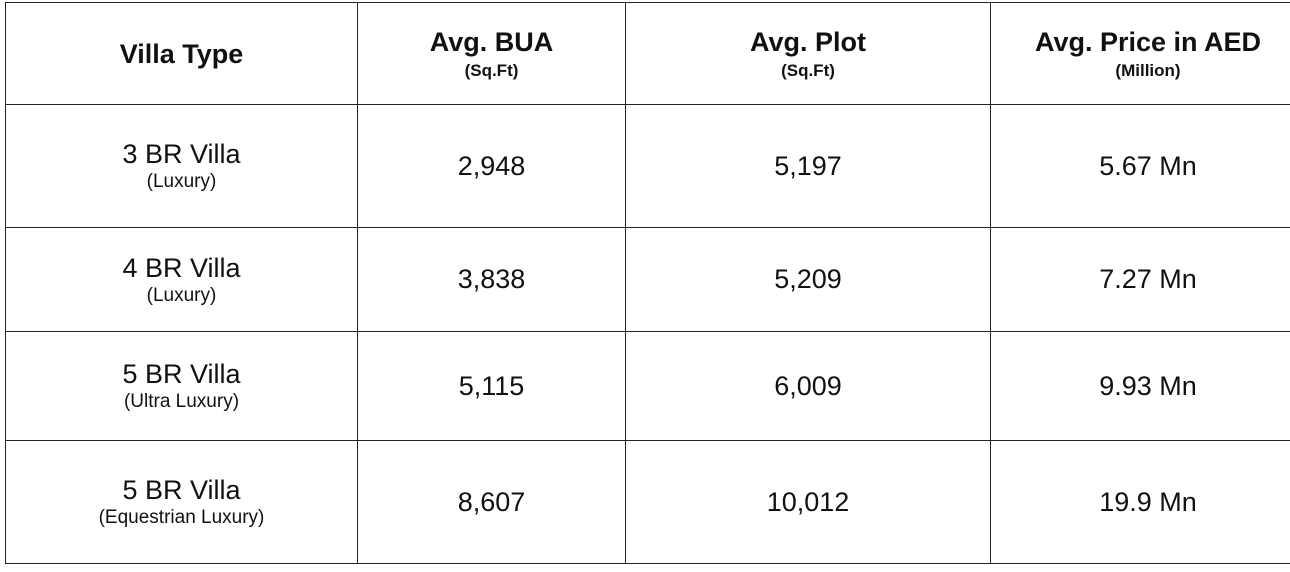  I want to click on villa-grade: (Ultra Luxury), so click(181, 401).